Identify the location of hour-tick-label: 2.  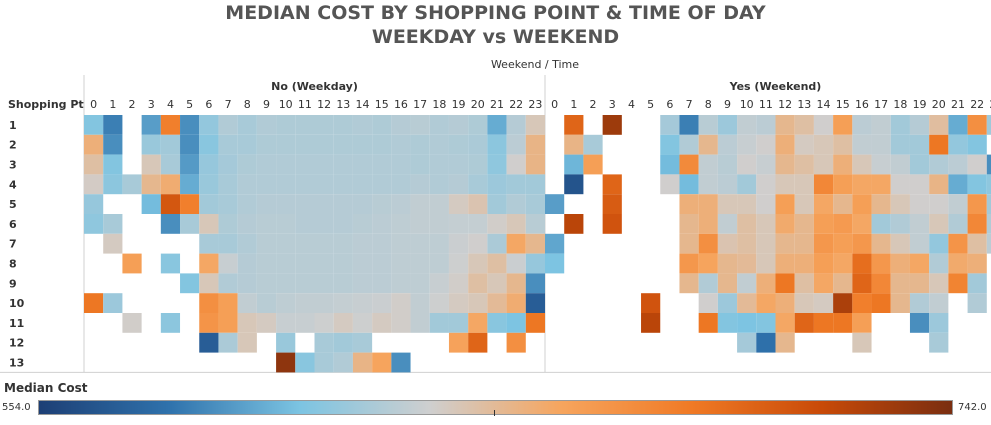
(132, 104).